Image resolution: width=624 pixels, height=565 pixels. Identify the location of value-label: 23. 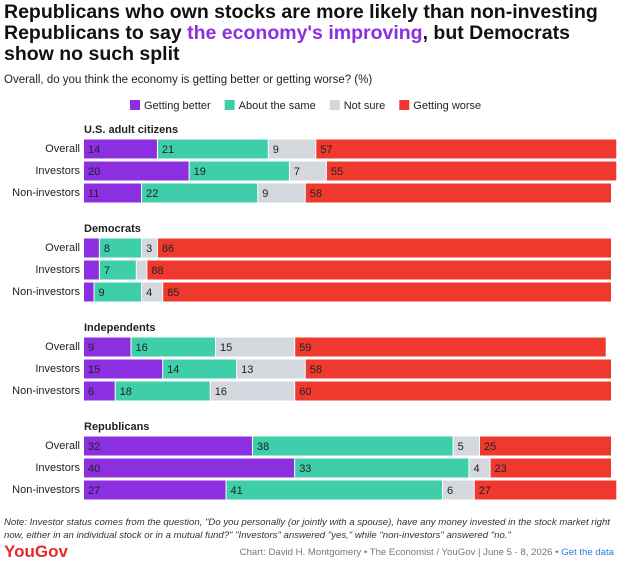
(501, 469).